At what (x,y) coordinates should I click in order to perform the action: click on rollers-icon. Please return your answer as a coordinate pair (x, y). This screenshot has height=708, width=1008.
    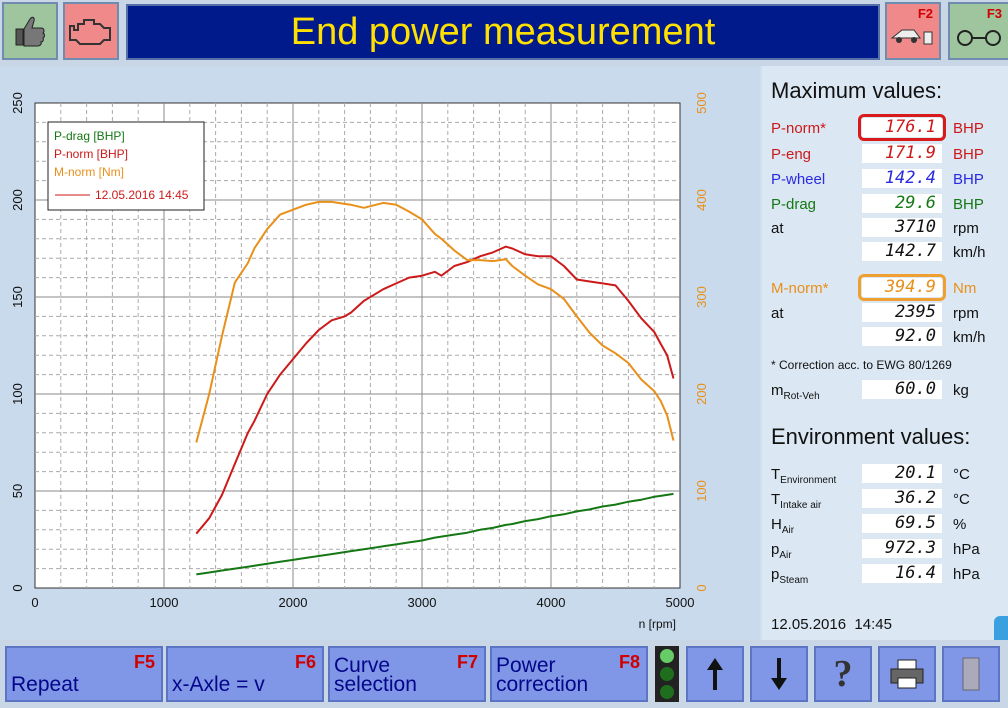
    Looking at the image, I should click on (979, 38).